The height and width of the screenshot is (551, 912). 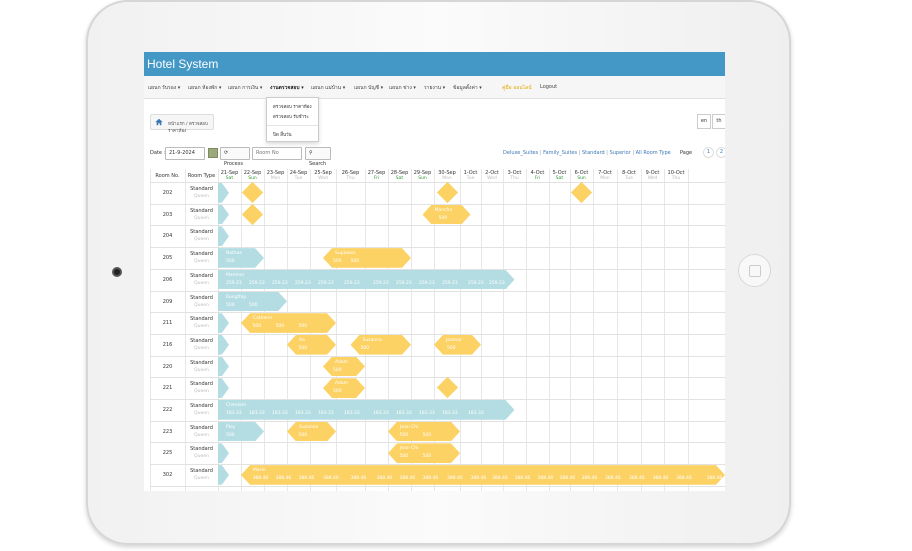 I want to click on nav-item-2: แผนก การเงิน ▾, so click(x=245, y=88).